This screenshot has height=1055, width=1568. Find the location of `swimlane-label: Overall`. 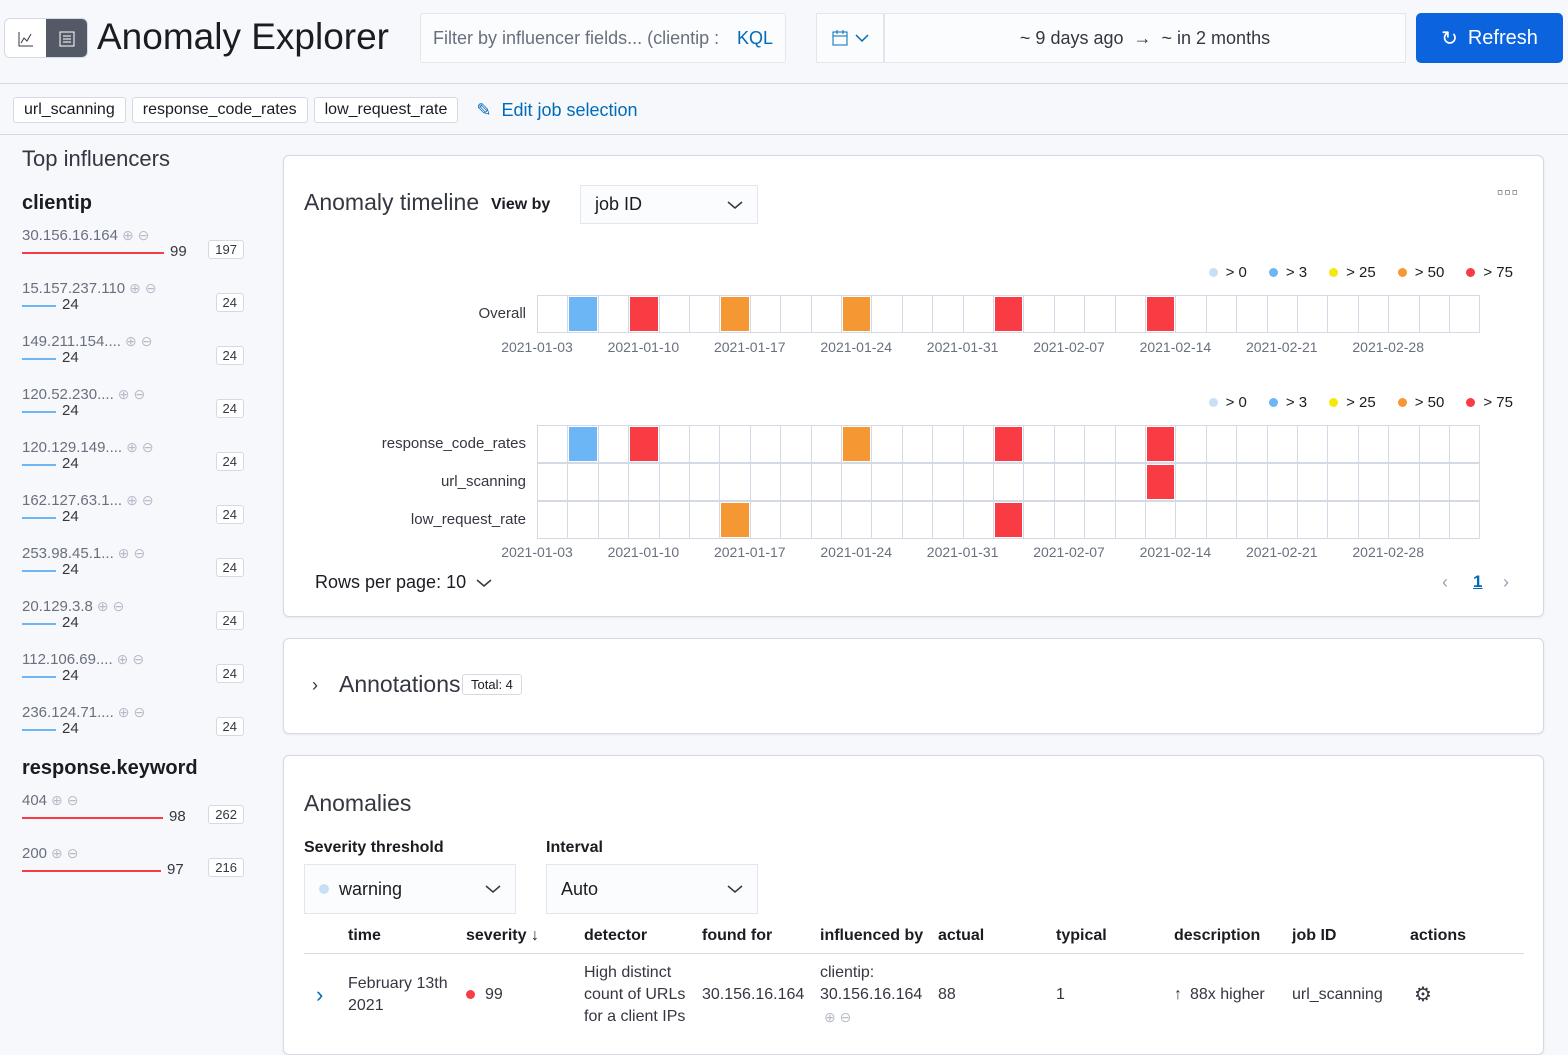

swimlane-label: Overall is located at coordinates (502, 313).